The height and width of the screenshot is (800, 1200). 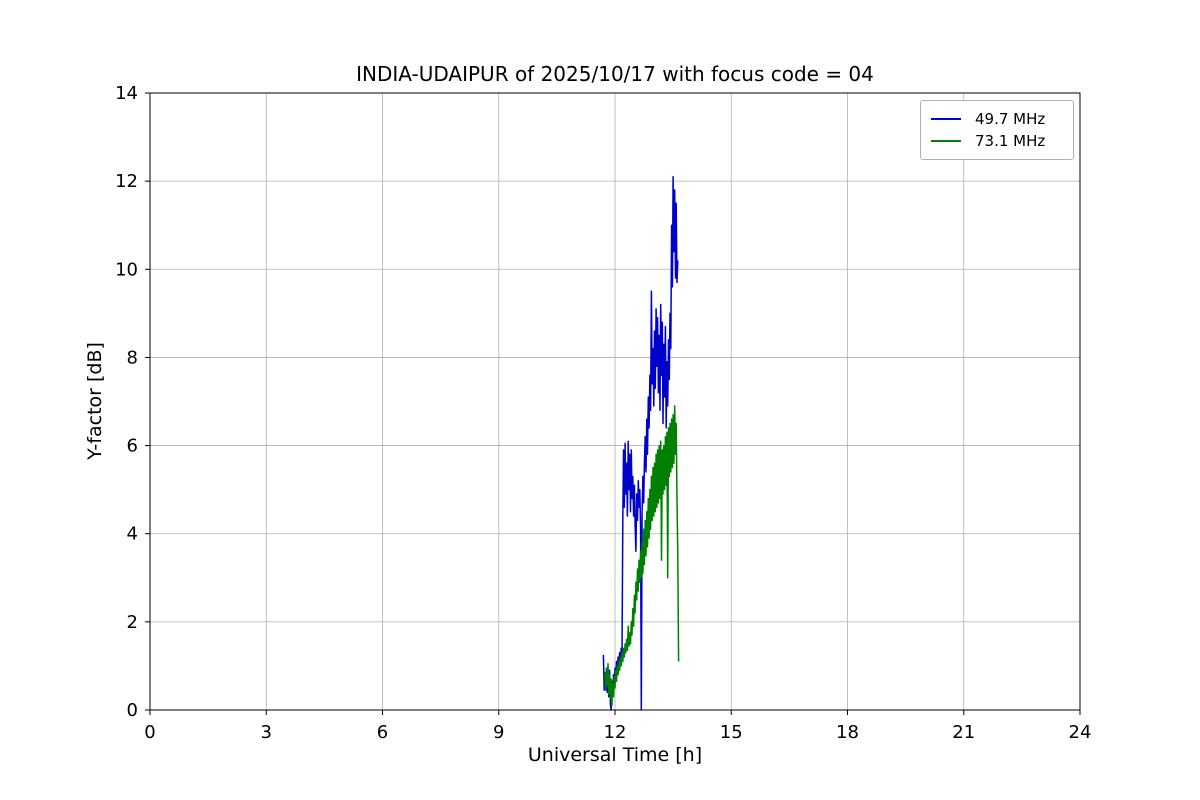 What do you see at coordinates (963, 732) in the screenshot?
I see `x-tick-label: 21` at bounding box center [963, 732].